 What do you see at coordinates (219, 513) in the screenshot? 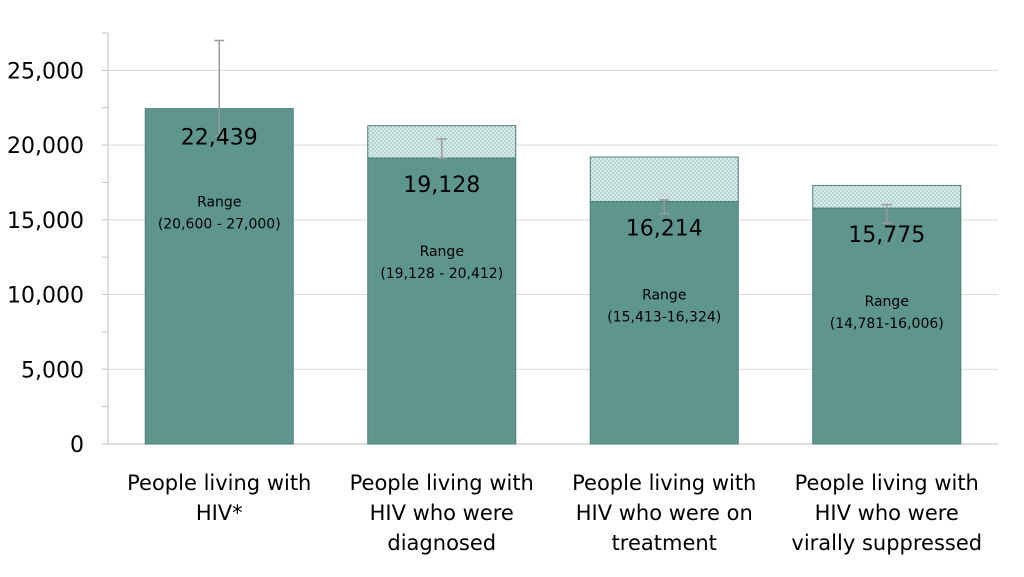
I see `category-label: HIV*` at bounding box center [219, 513].